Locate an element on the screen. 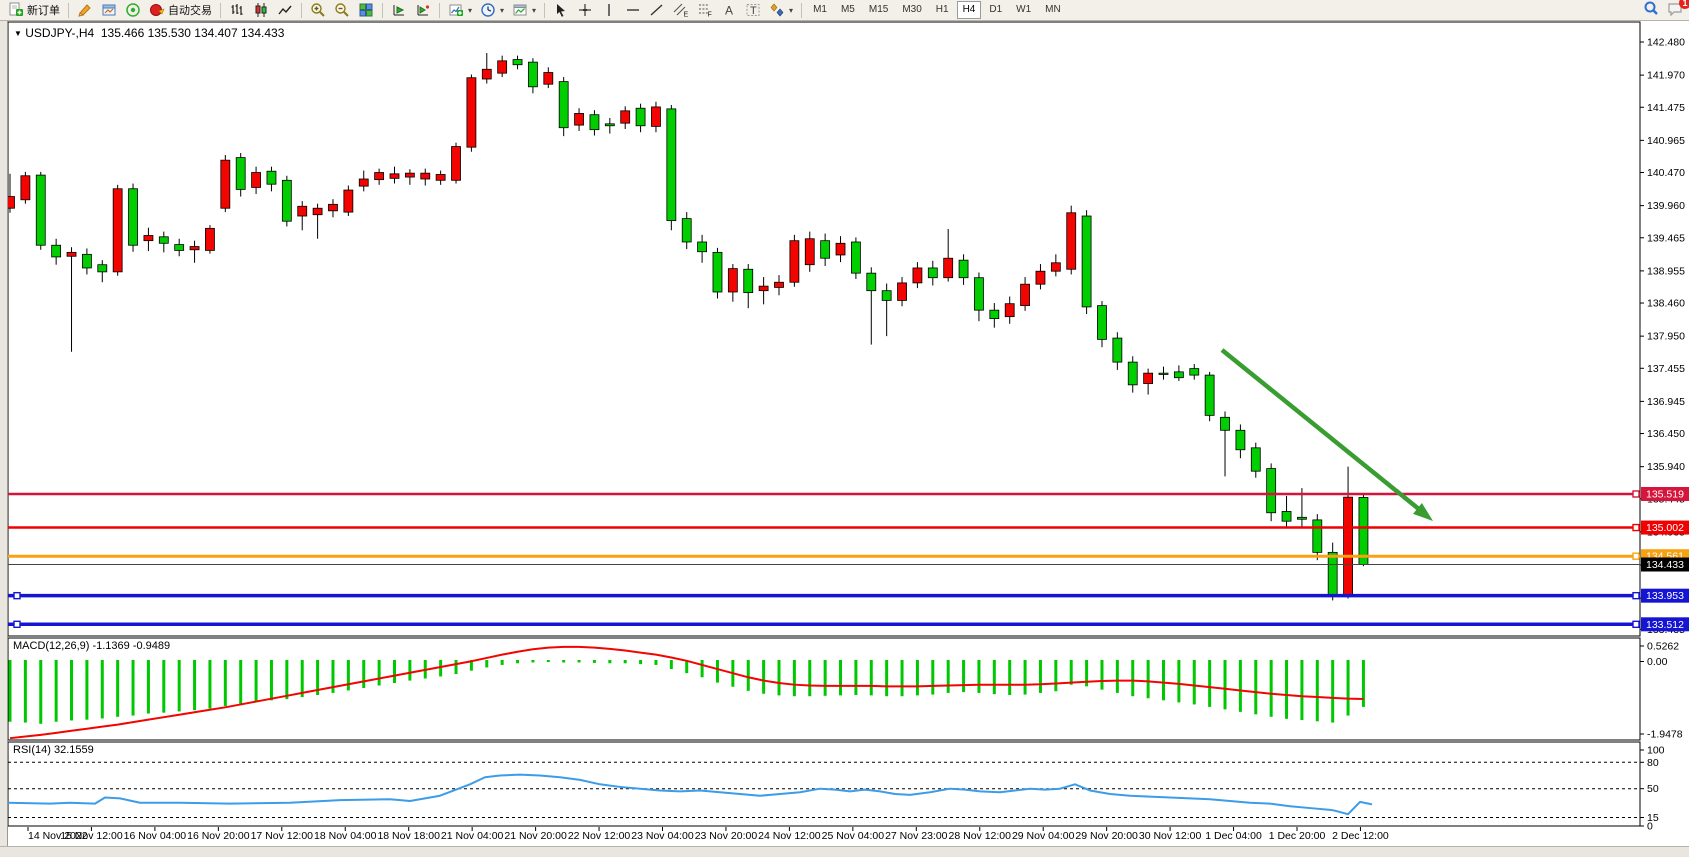 This screenshot has width=1689, height=857. price-tick-label: 136.450 is located at coordinates (1666, 434).